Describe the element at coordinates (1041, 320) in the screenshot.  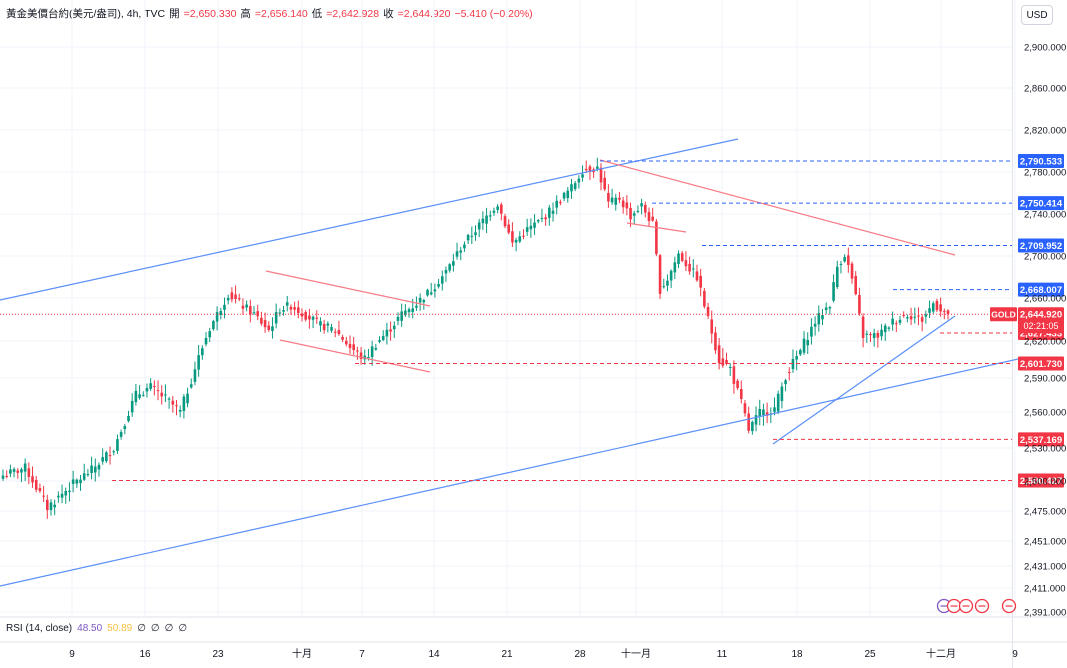
I see `last-price-box` at that location.